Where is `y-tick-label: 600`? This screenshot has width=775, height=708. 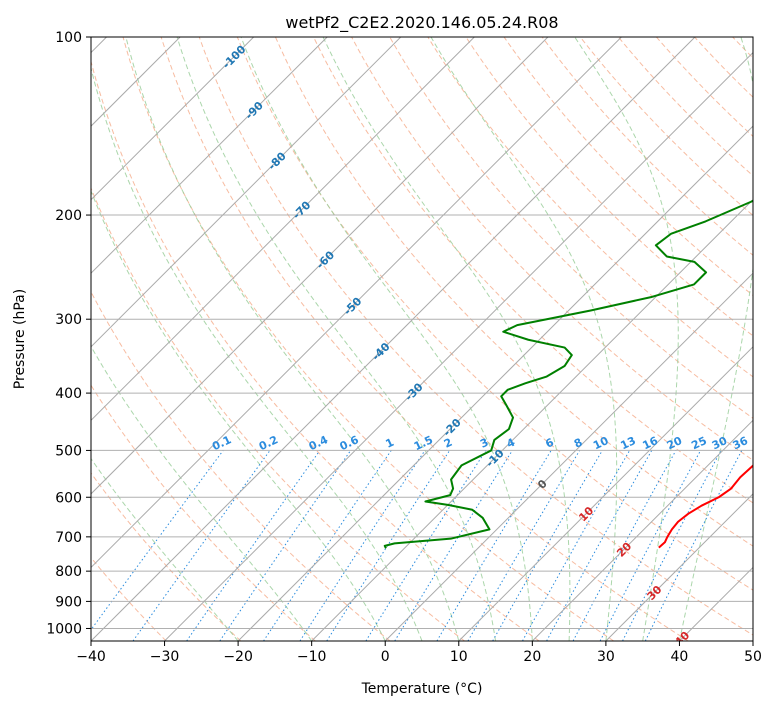 y-tick-label: 600 is located at coordinates (68, 498).